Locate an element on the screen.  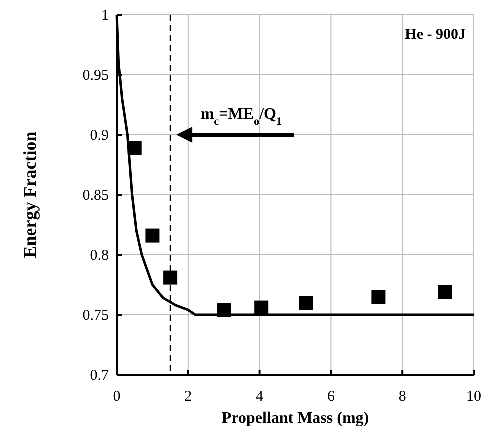
y-tick-label: 0.8 is located at coordinates (99, 256).